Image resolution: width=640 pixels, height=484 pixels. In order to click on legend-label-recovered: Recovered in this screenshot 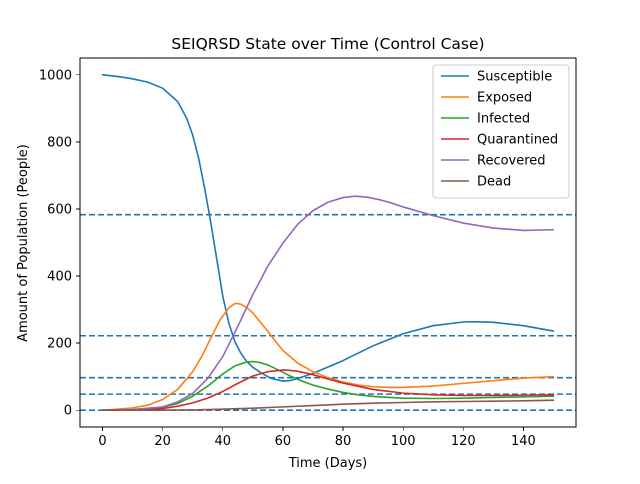, I will do `click(511, 161)`.